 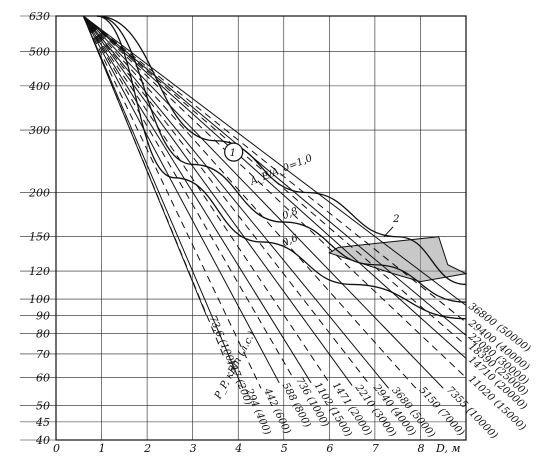 I want to click on y-tick-label: 300, so click(x=39, y=130).